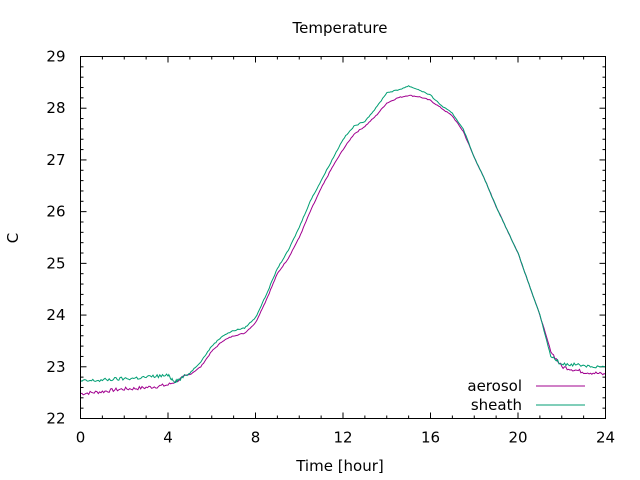 The width and height of the screenshot is (640, 480). I want to click on legend-label-aerosol: aerosol, so click(494, 386).